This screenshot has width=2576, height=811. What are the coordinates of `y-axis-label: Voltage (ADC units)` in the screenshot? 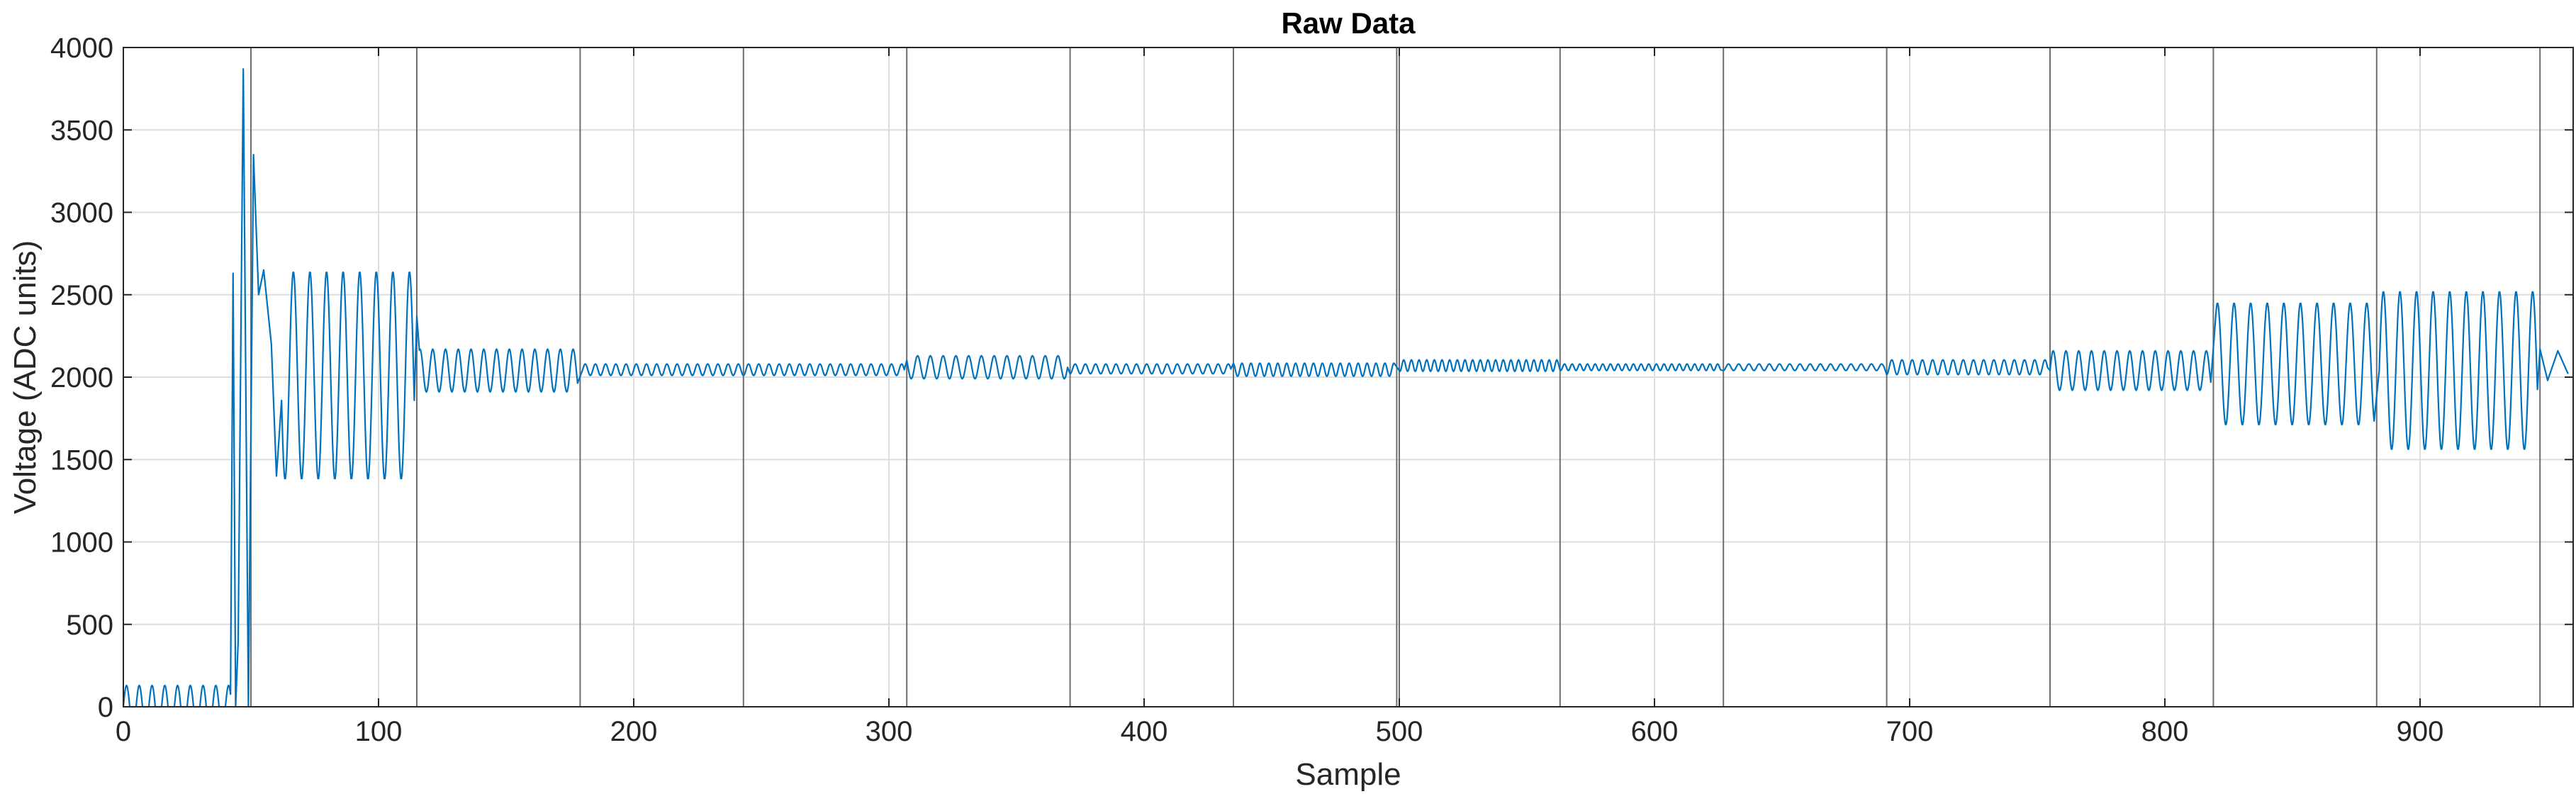 It's located at (25, 377).